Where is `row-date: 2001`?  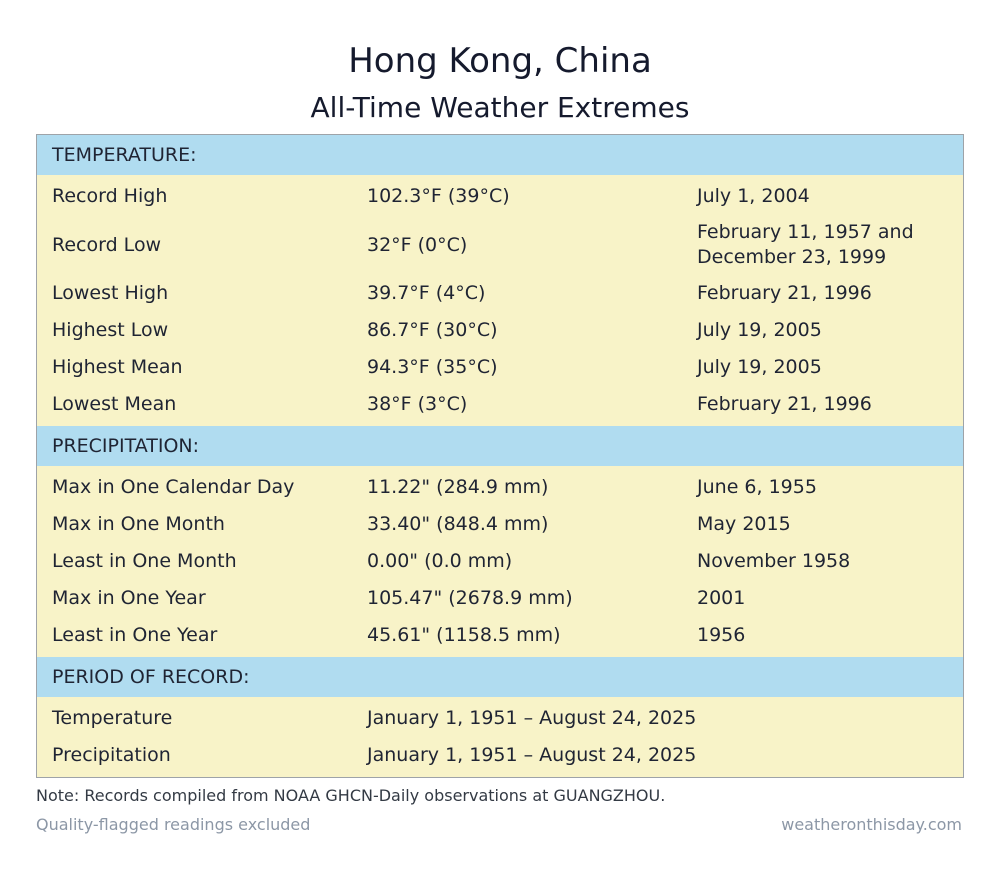 row-date: 2001 is located at coordinates (721, 598).